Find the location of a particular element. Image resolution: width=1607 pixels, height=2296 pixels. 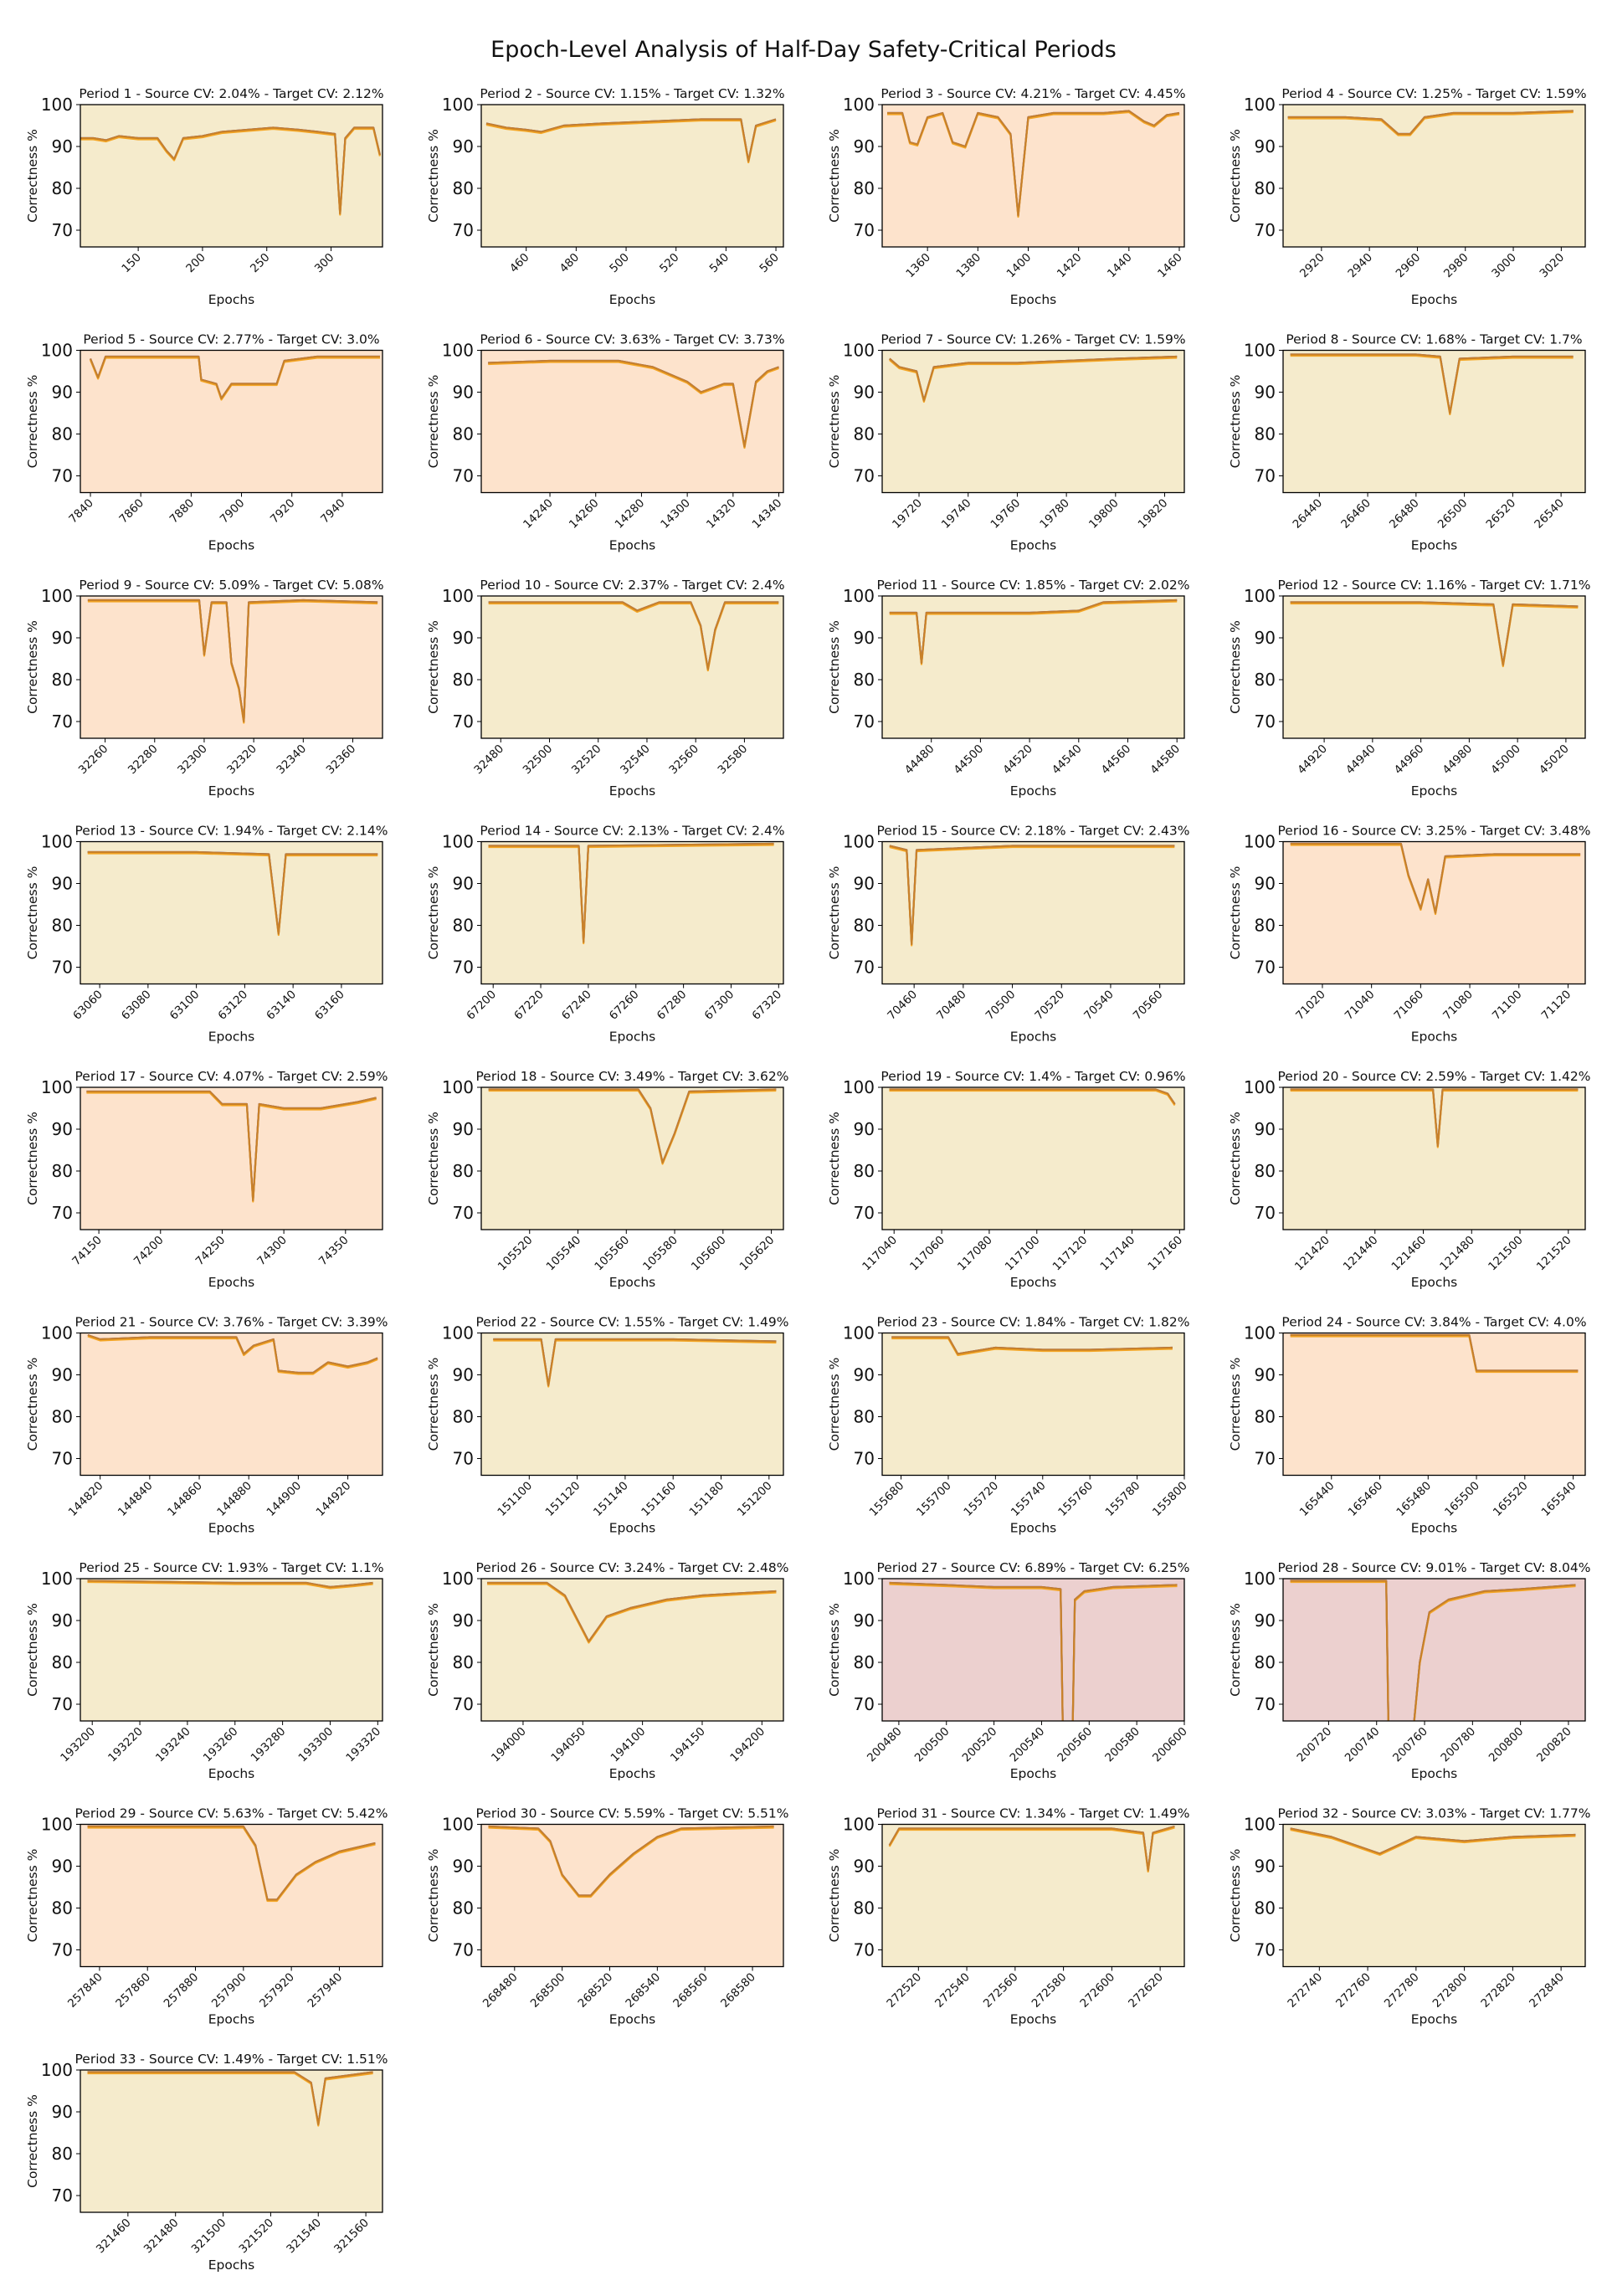

x-tick-label: 257880 is located at coordinates (182, 1991).